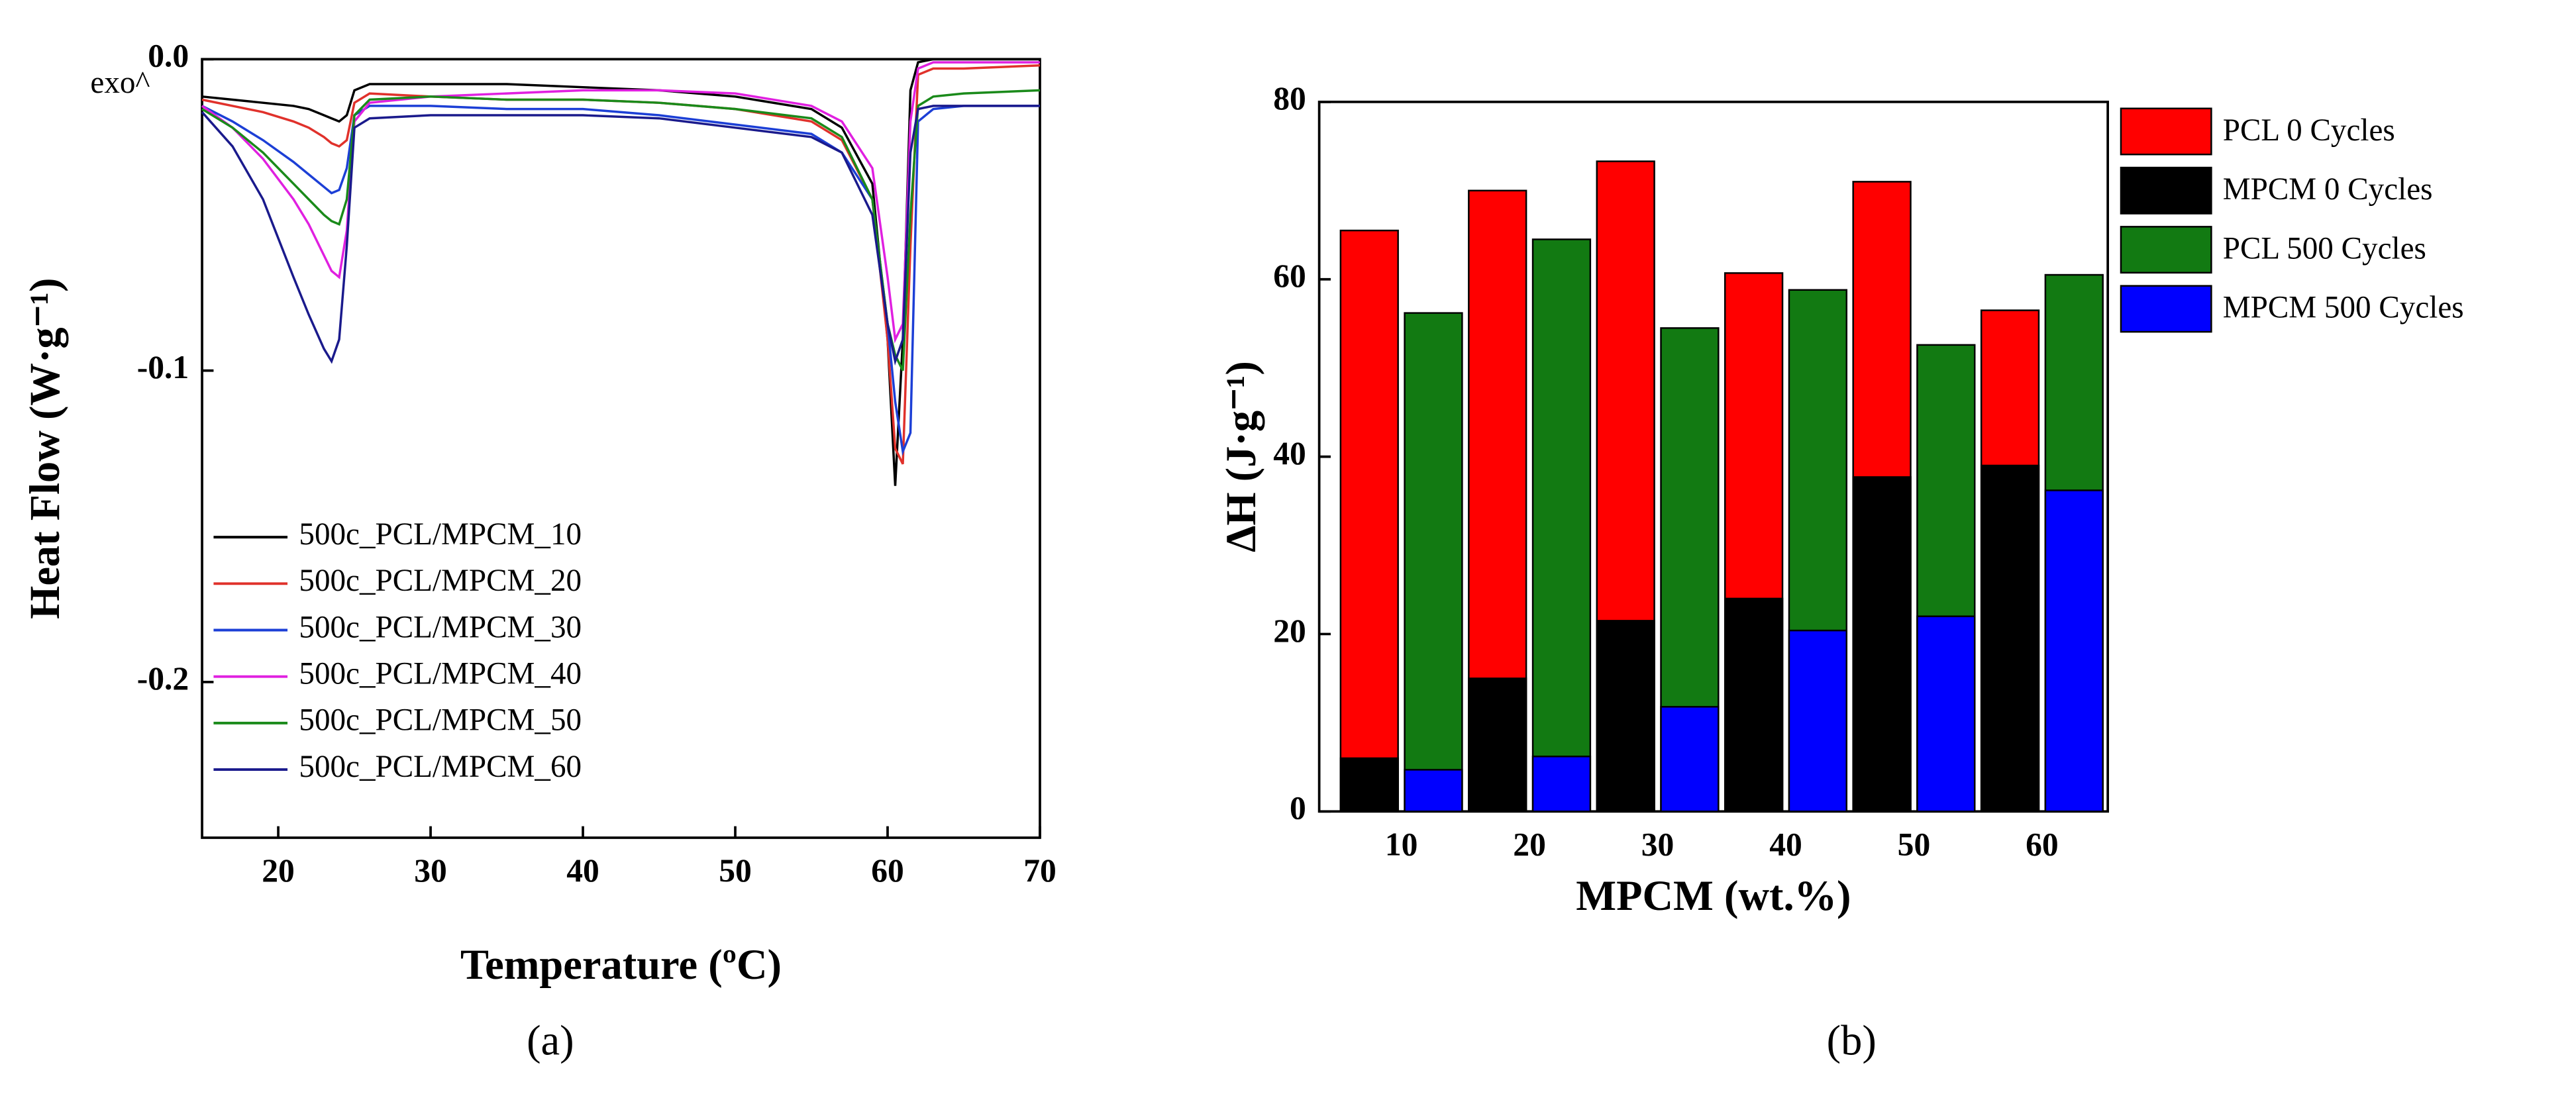 The image size is (2576, 1094). I want to click on x-axis-label: Temperature (ºC), so click(621, 965).